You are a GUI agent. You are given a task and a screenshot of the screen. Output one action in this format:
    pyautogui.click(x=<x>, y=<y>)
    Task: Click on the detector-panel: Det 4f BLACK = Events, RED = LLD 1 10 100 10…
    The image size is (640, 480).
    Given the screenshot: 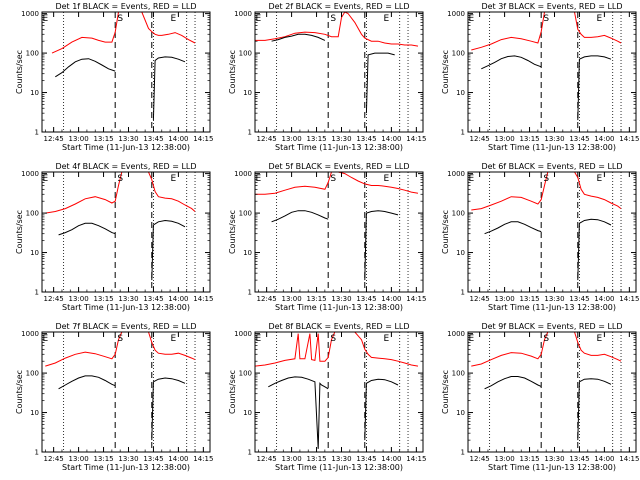 What is the action you would take?
    pyautogui.click(x=106, y=240)
    